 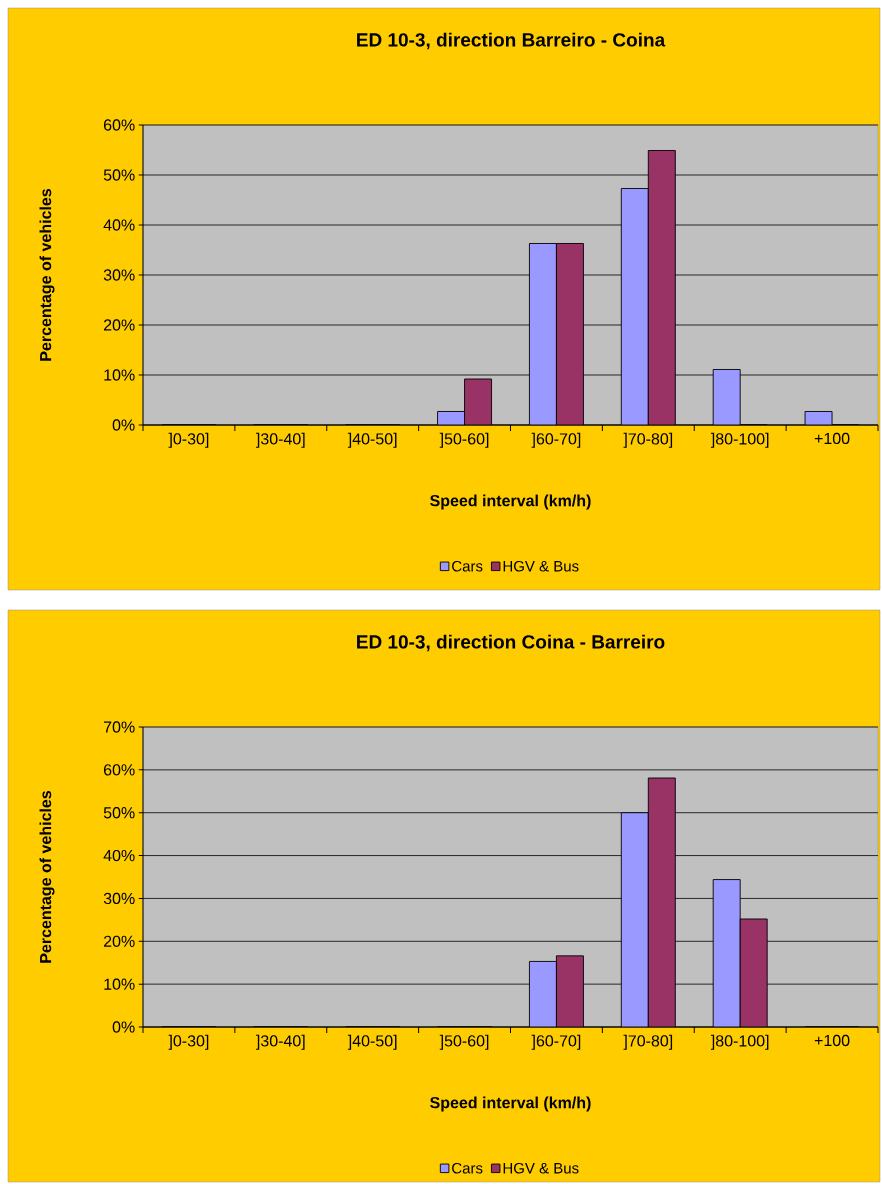 What do you see at coordinates (119, 727) in the screenshot?
I see `y-tick-label: 70%` at bounding box center [119, 727].